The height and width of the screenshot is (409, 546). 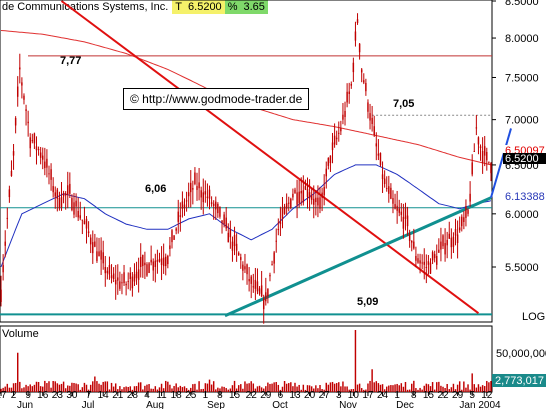 I want to click on price-label-box, so click(x=524, y=196).